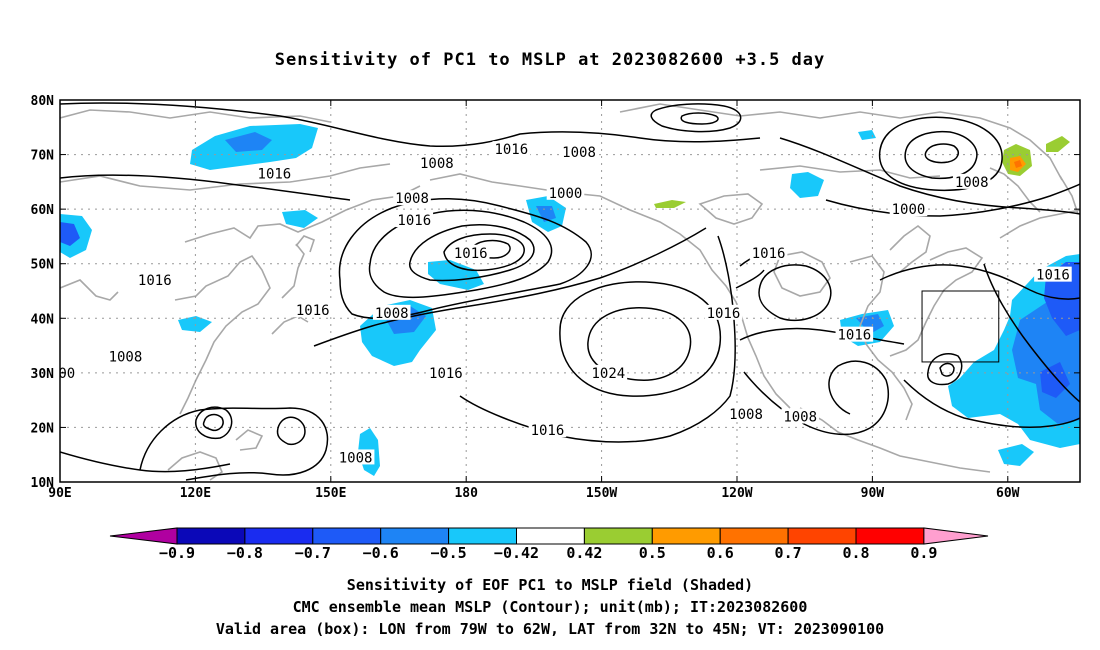 This screenshot has width=1100, height=650. I want to click on contour-label: 1024, so click(609, 374).